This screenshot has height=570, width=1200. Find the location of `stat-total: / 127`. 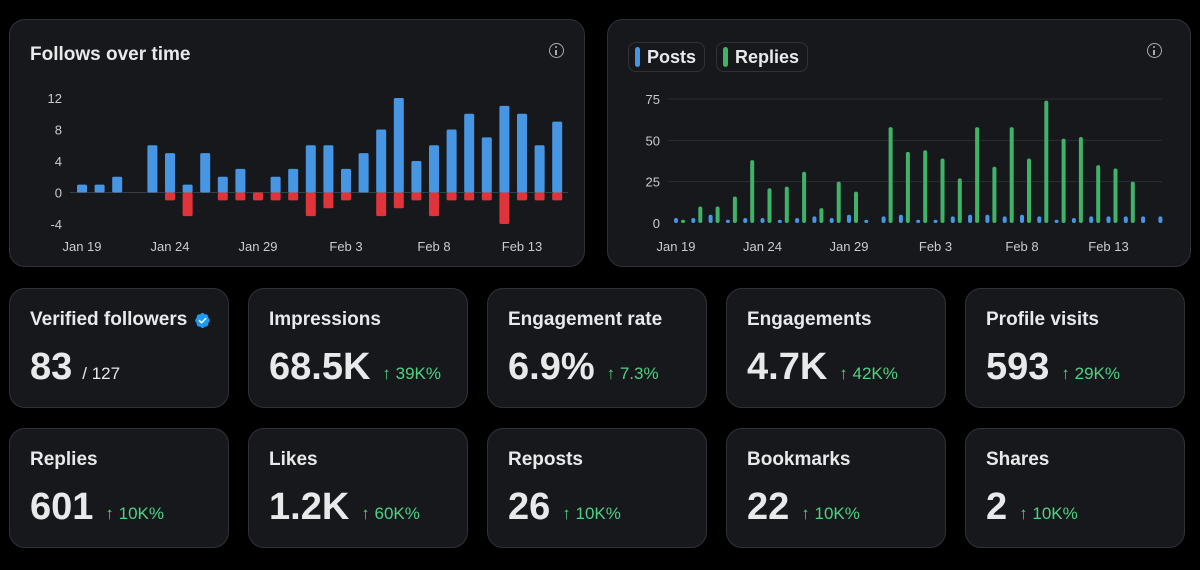

stat-total: / 127 is located at coordinates (101, 373).